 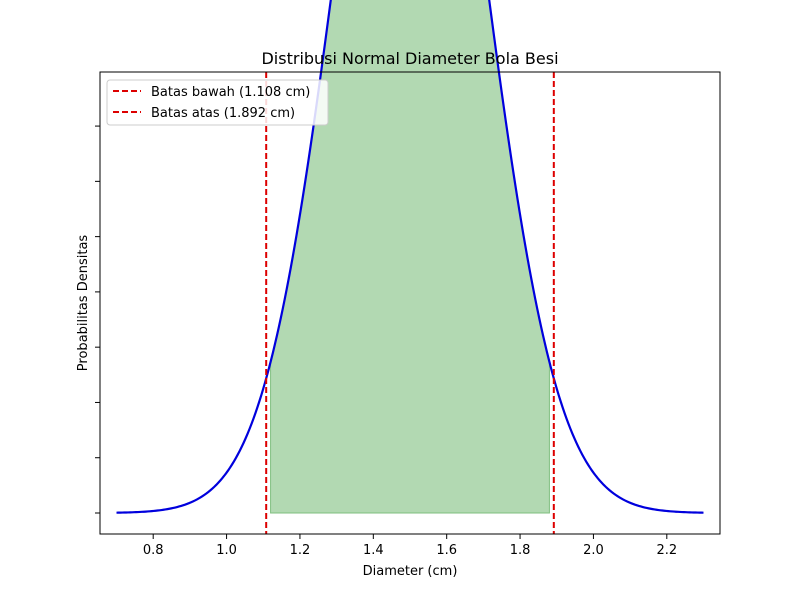 I want to click on x-tick-label: 0.8, so click(x=153, y=550).